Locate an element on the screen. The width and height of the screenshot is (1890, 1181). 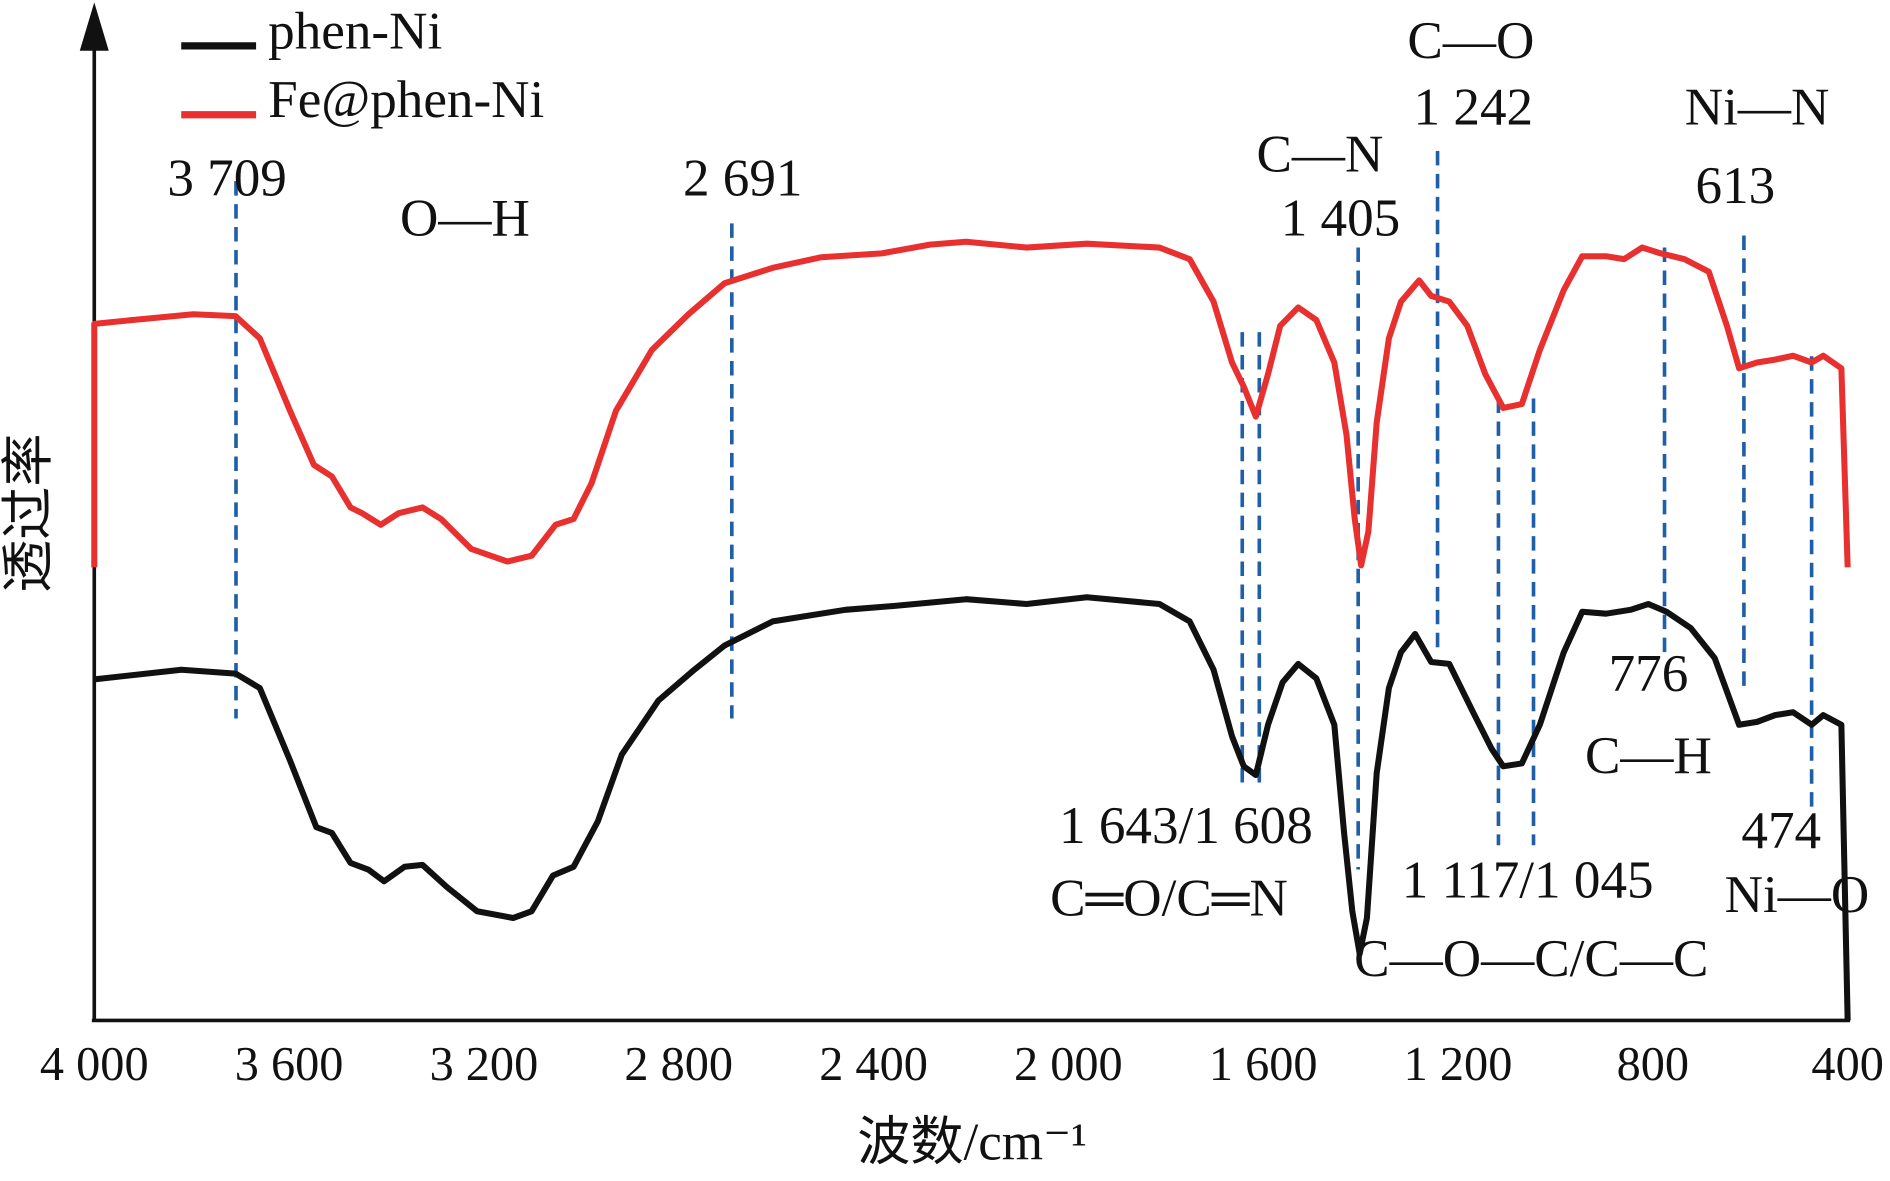
x-tick-label: 1 600 is located at coordinates (1263, 1064).